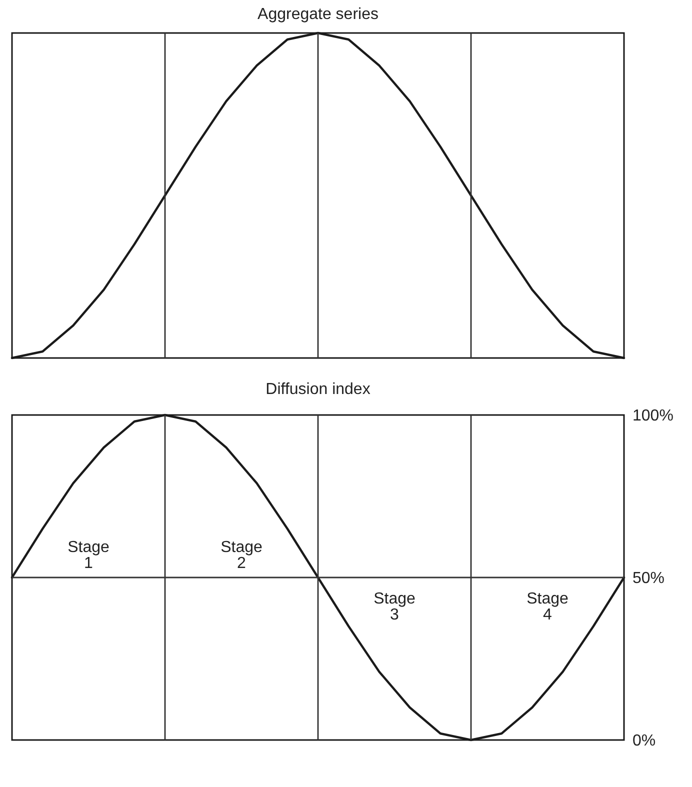 Image resolution: width=692 pixels, height=787 pixels. What do you see at coordinates (241, 555) in the screenshot?
I see `annotation: Stage 2` at bounding box center [241, 555].